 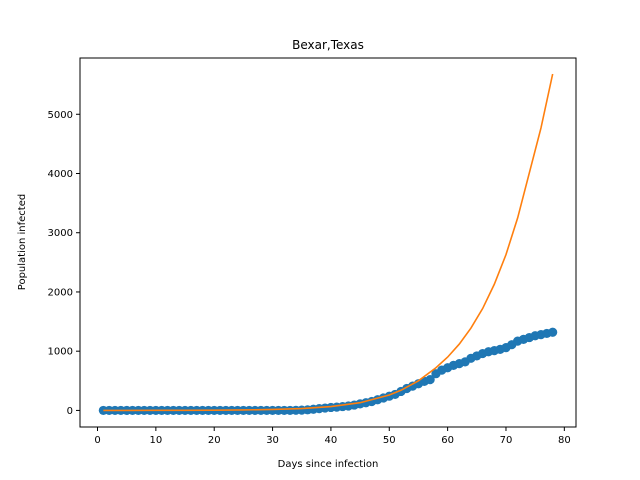 I want to click on x-tick-label: 30, so click(x=272, y=440).